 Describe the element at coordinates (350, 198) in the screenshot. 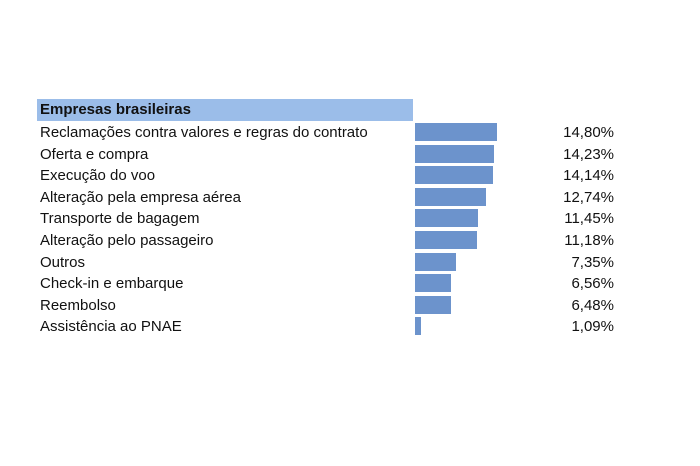

I see `chart-row: Alteração pela empresa aérea 12,74%` at that location.